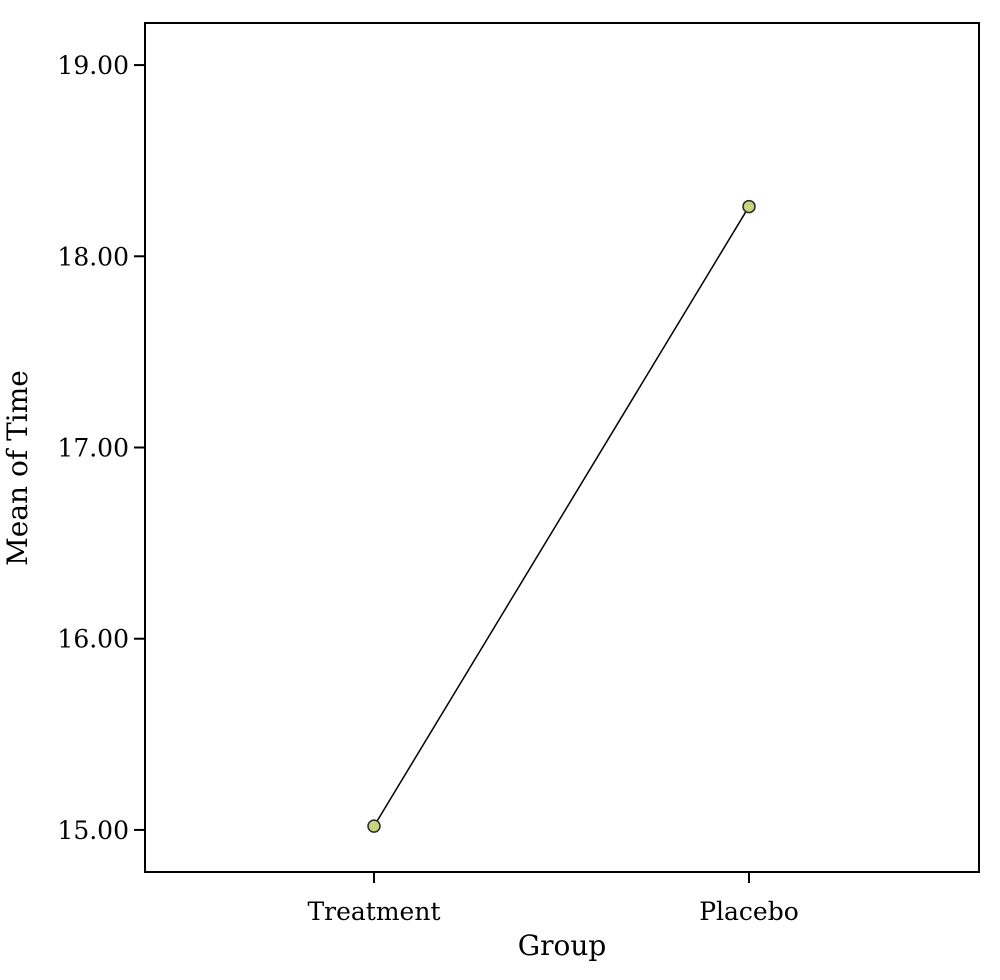 The height and width of the screenshot is (980, 1000). Describe the element at coordinates (93, 65) in the screenshot. I see `y-tick-label: 19.00` at that location.